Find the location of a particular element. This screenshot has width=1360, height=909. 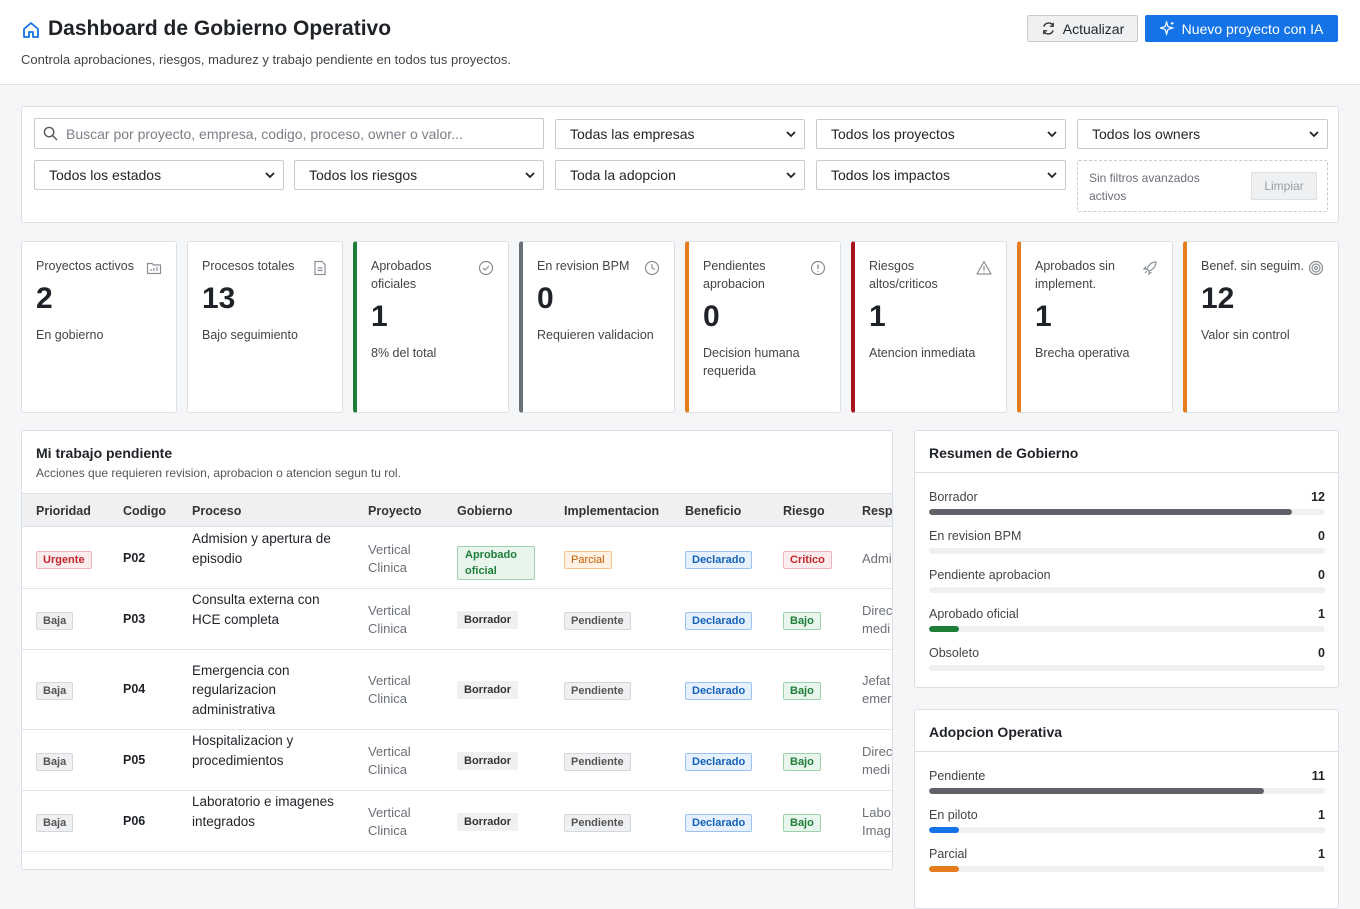

kpi-value: 13 is located at coordinates (219, 298).